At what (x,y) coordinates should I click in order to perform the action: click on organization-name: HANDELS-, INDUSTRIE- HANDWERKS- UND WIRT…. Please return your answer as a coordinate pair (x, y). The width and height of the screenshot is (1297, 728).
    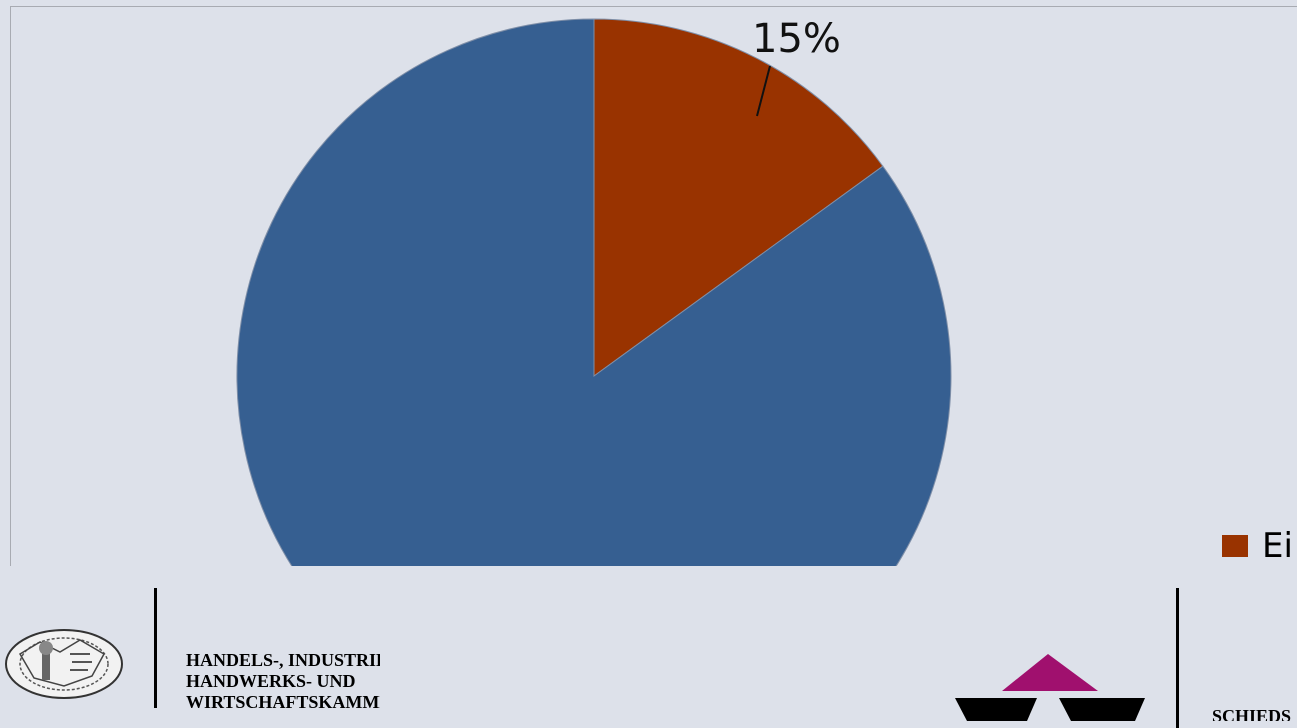
    Looking at the image, I should click on (283, 680).